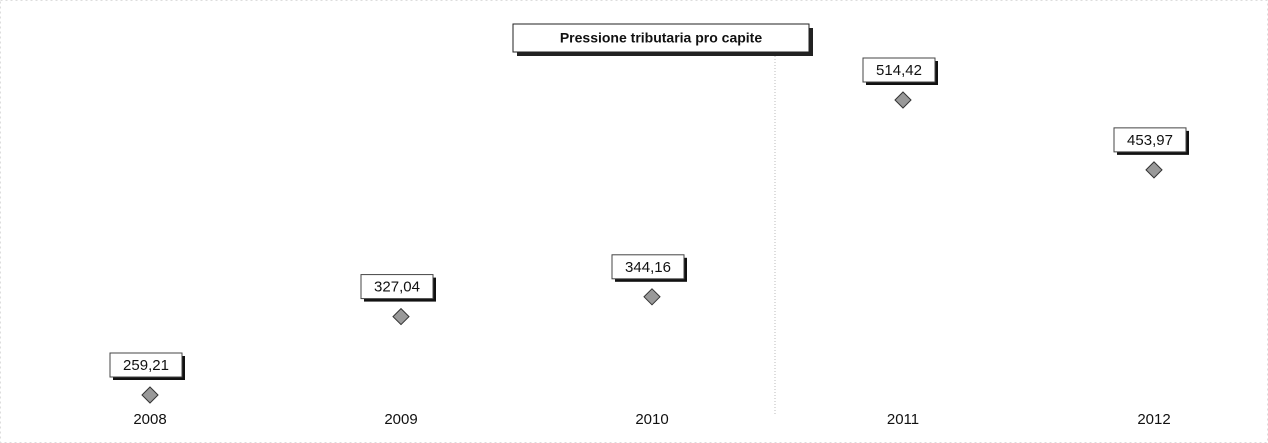  I want to click on data-label: 327,04, so click(397, 287).